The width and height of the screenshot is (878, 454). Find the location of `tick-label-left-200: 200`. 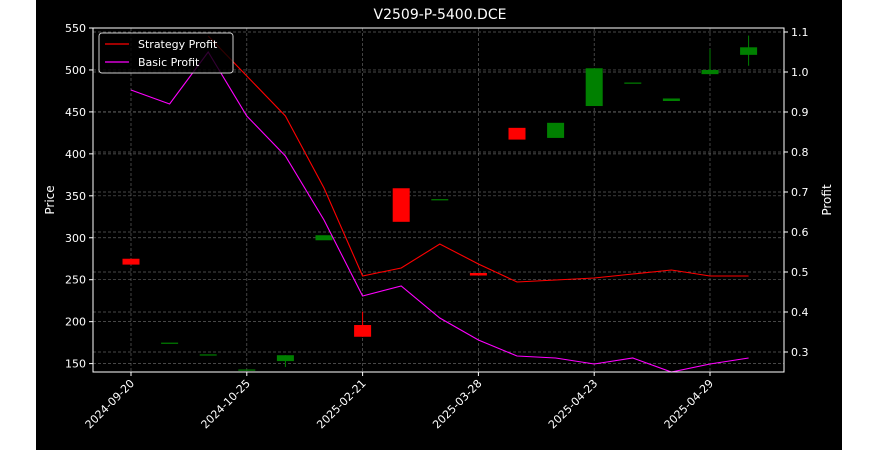

tick-label-left-200: 200 is located at coordinates (75, 322).